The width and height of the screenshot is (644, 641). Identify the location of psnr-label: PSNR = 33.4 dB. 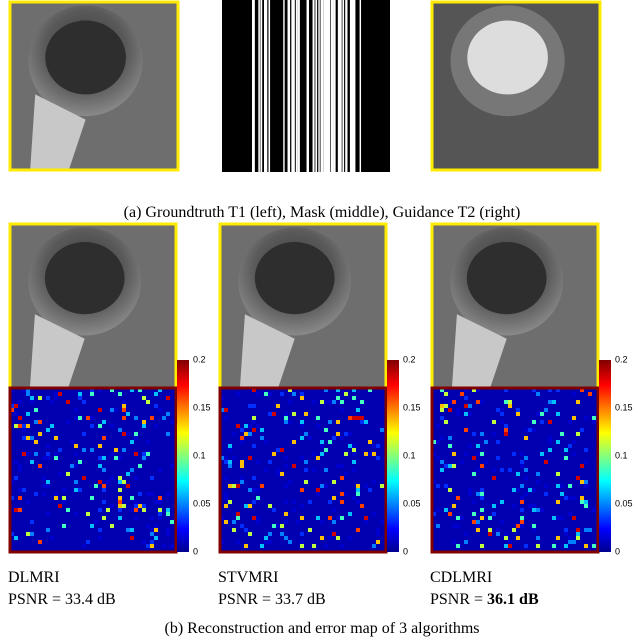
(62, 599).